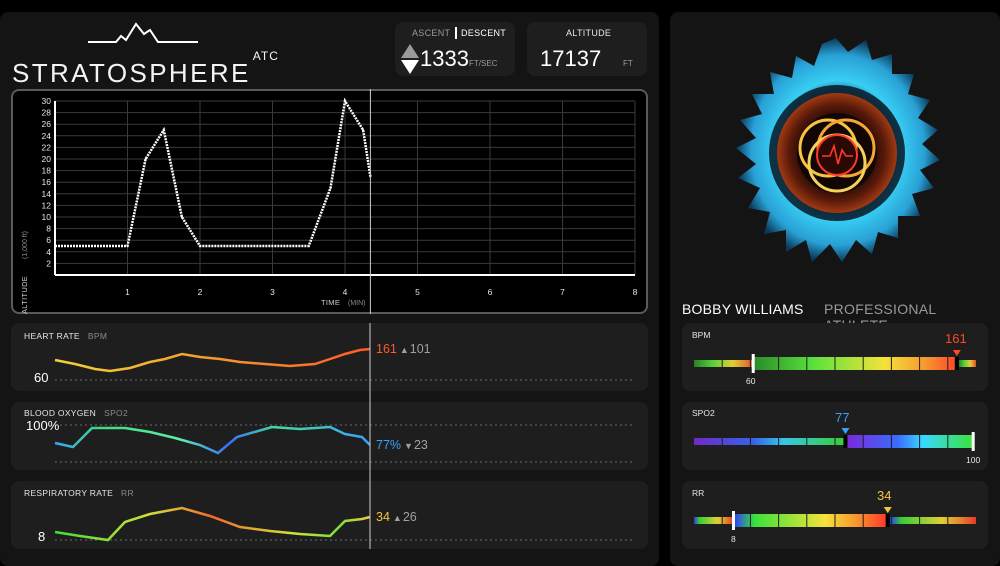  I want to click on x-tick-label: 8, so click(635, 292).